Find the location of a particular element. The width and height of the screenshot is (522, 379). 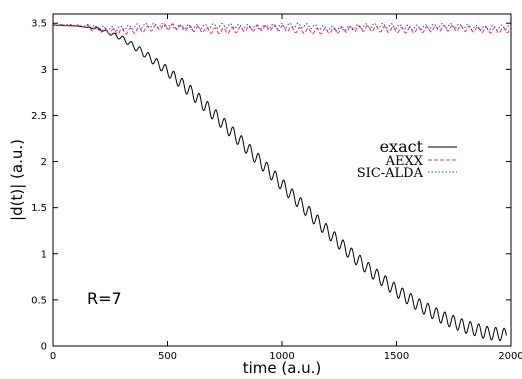

x-tick-label: 2000 is located at coordinates (510, 356).